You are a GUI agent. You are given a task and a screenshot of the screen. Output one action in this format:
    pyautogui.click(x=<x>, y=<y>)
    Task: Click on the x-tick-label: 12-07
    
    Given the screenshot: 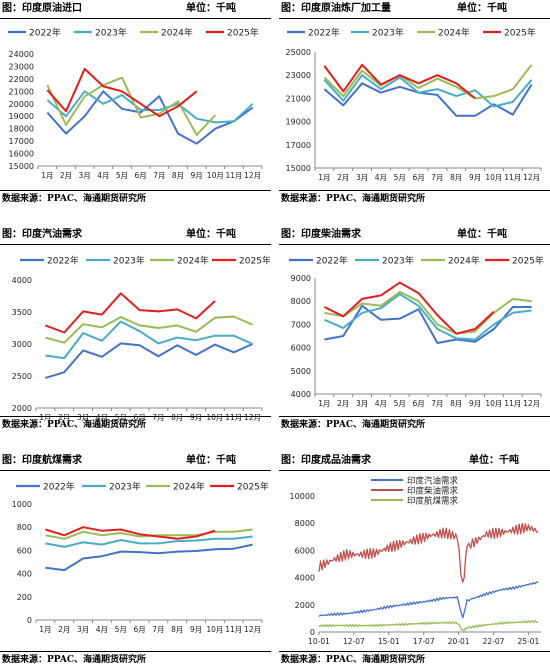 What is the action you would take?
    pyautogui.click(x=354, y=641)
    